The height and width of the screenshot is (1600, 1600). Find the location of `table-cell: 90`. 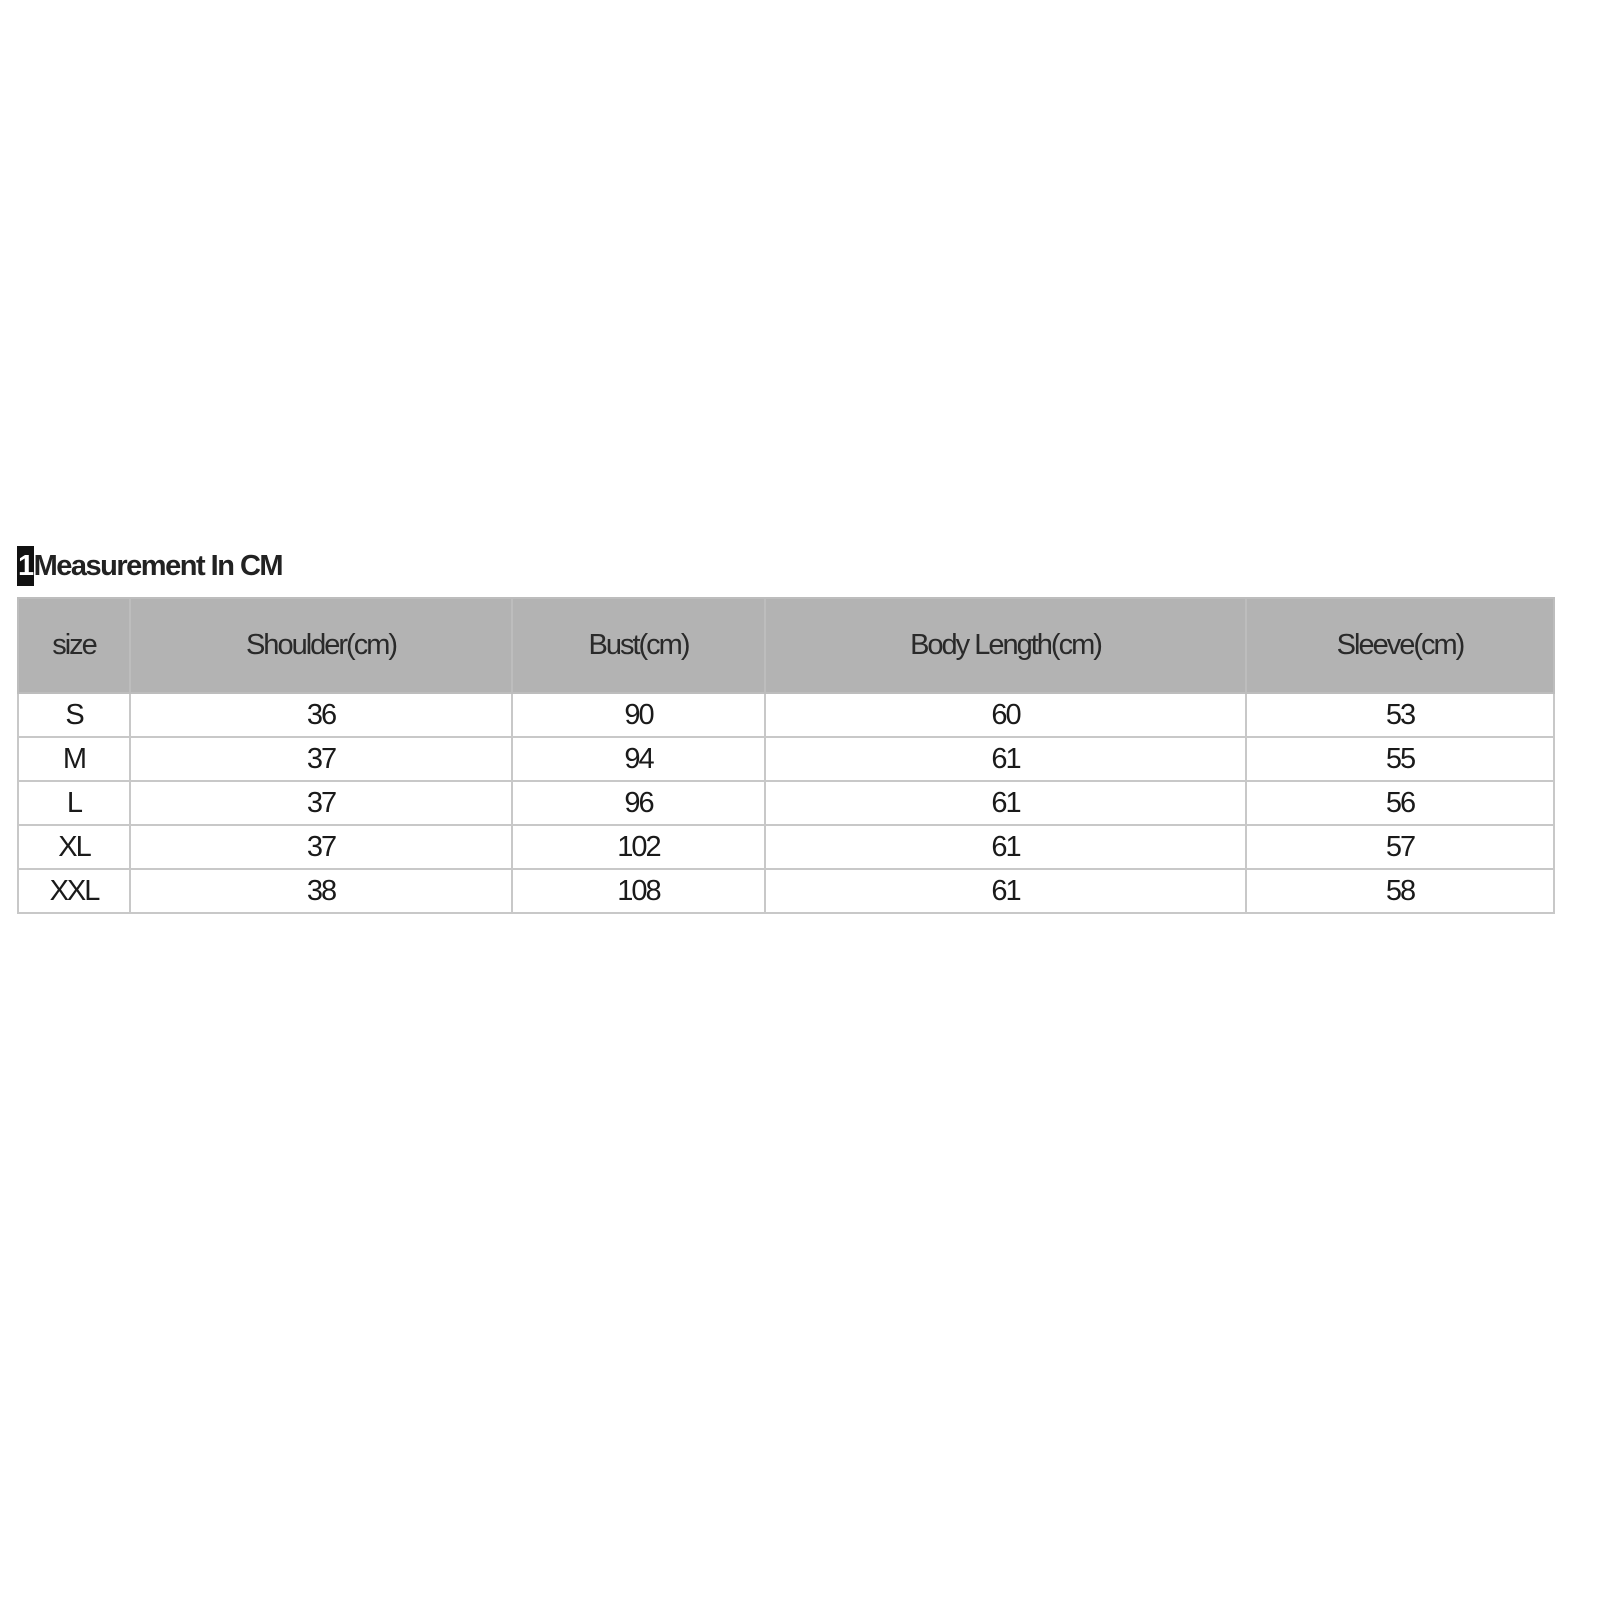

table-cell: 90 is located at coordinates (638, 715).